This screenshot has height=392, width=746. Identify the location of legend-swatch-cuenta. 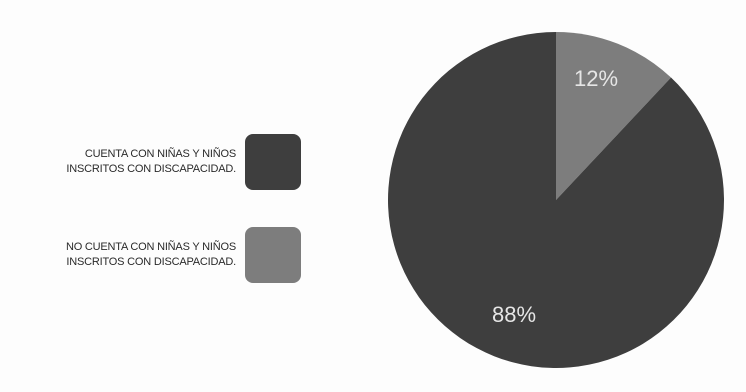
(273, 162).